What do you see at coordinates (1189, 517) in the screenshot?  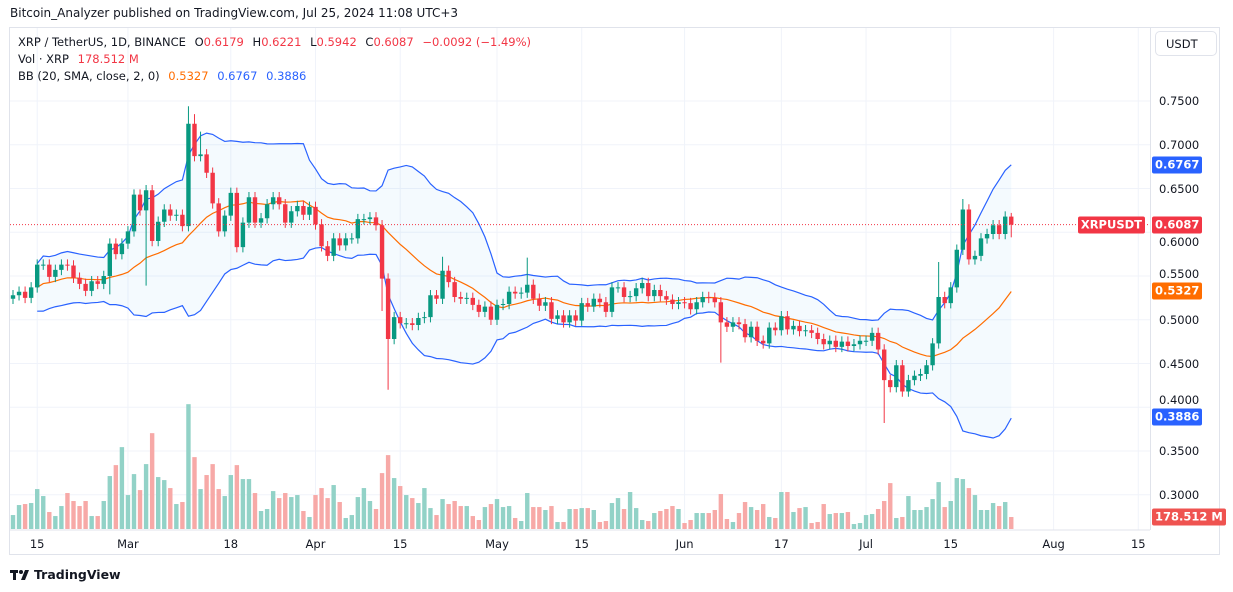 I see `volume-tag: 178.512 M` at bounding box center [1189, 517].